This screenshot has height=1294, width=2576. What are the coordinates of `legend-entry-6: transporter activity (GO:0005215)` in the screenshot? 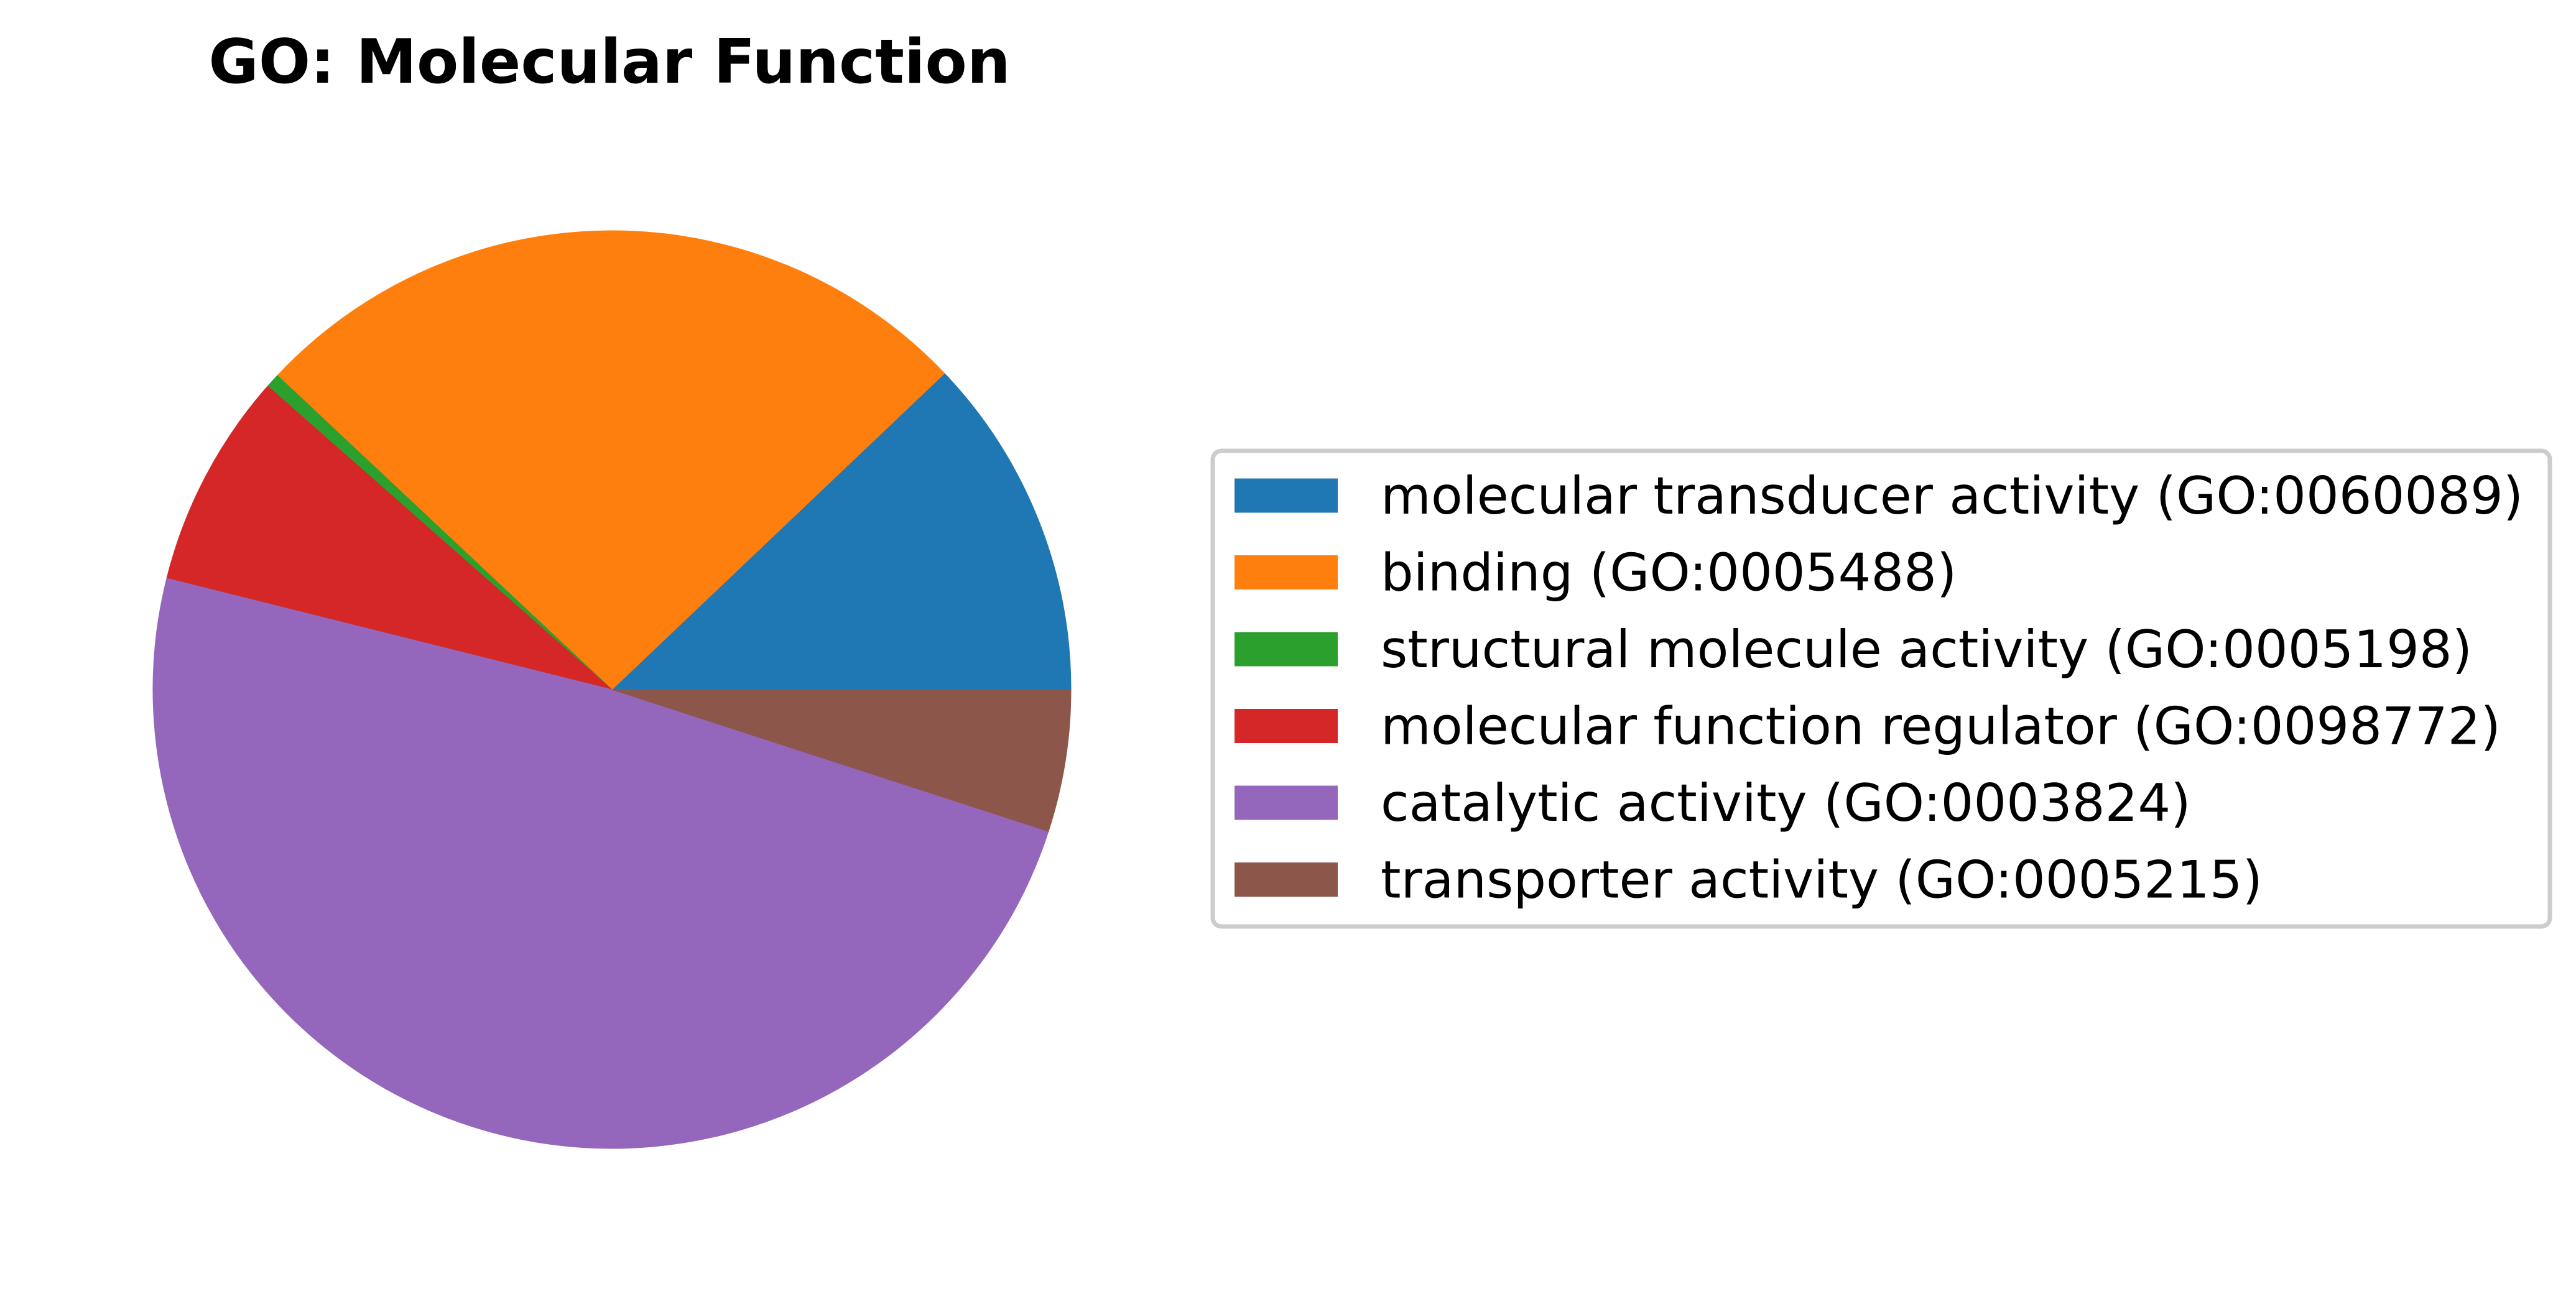 It's located at (1749, 880).